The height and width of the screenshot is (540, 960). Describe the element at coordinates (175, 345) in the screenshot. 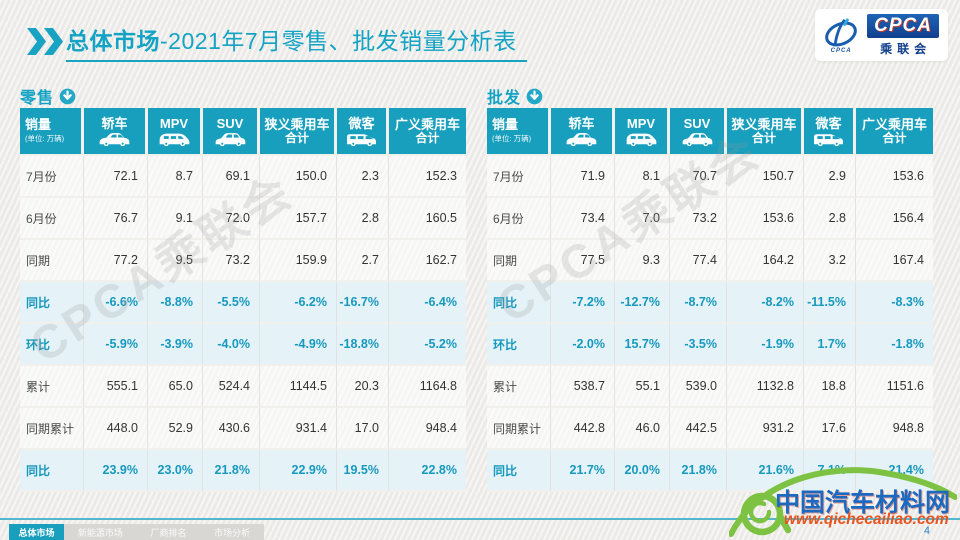

I see `table-cell: -3.9%` at that location.